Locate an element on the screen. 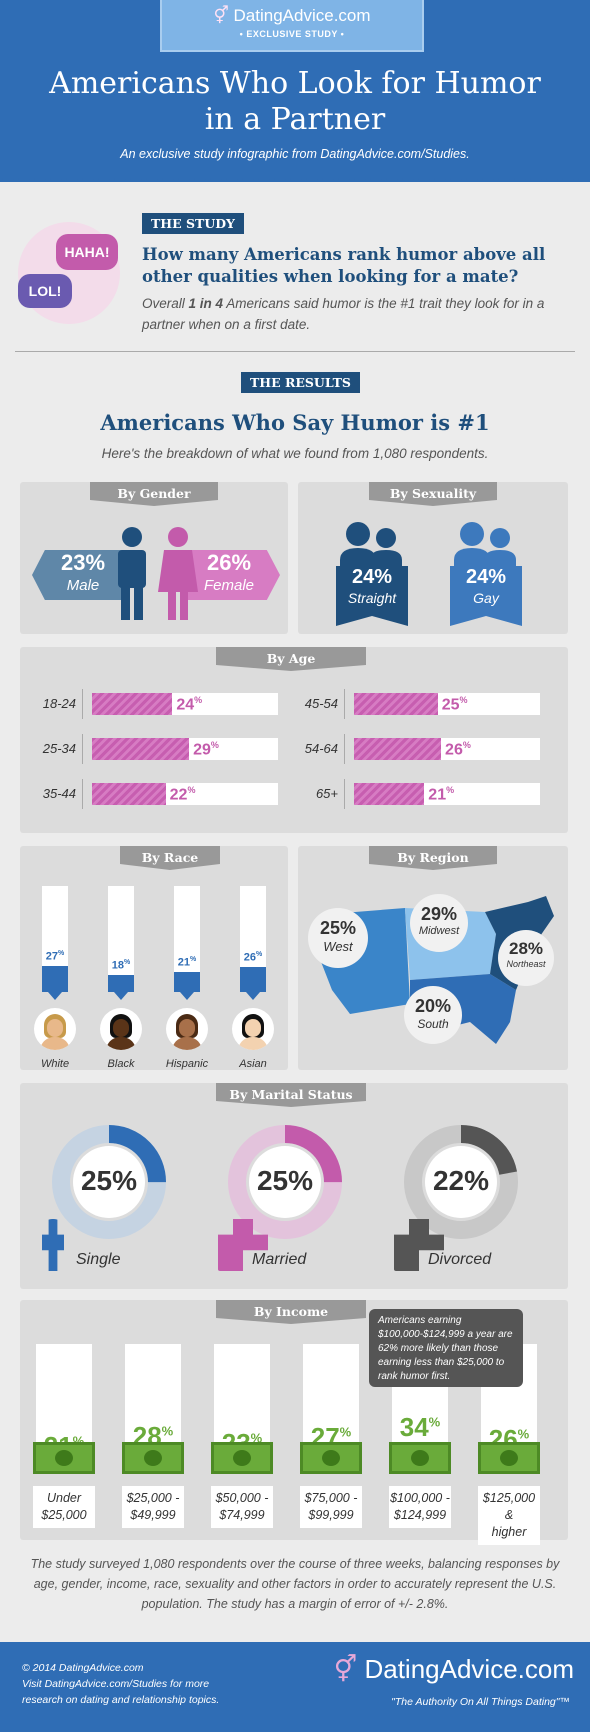 The image size is (590, 1732). age-value: 21% is located at coordinates (441, 794).